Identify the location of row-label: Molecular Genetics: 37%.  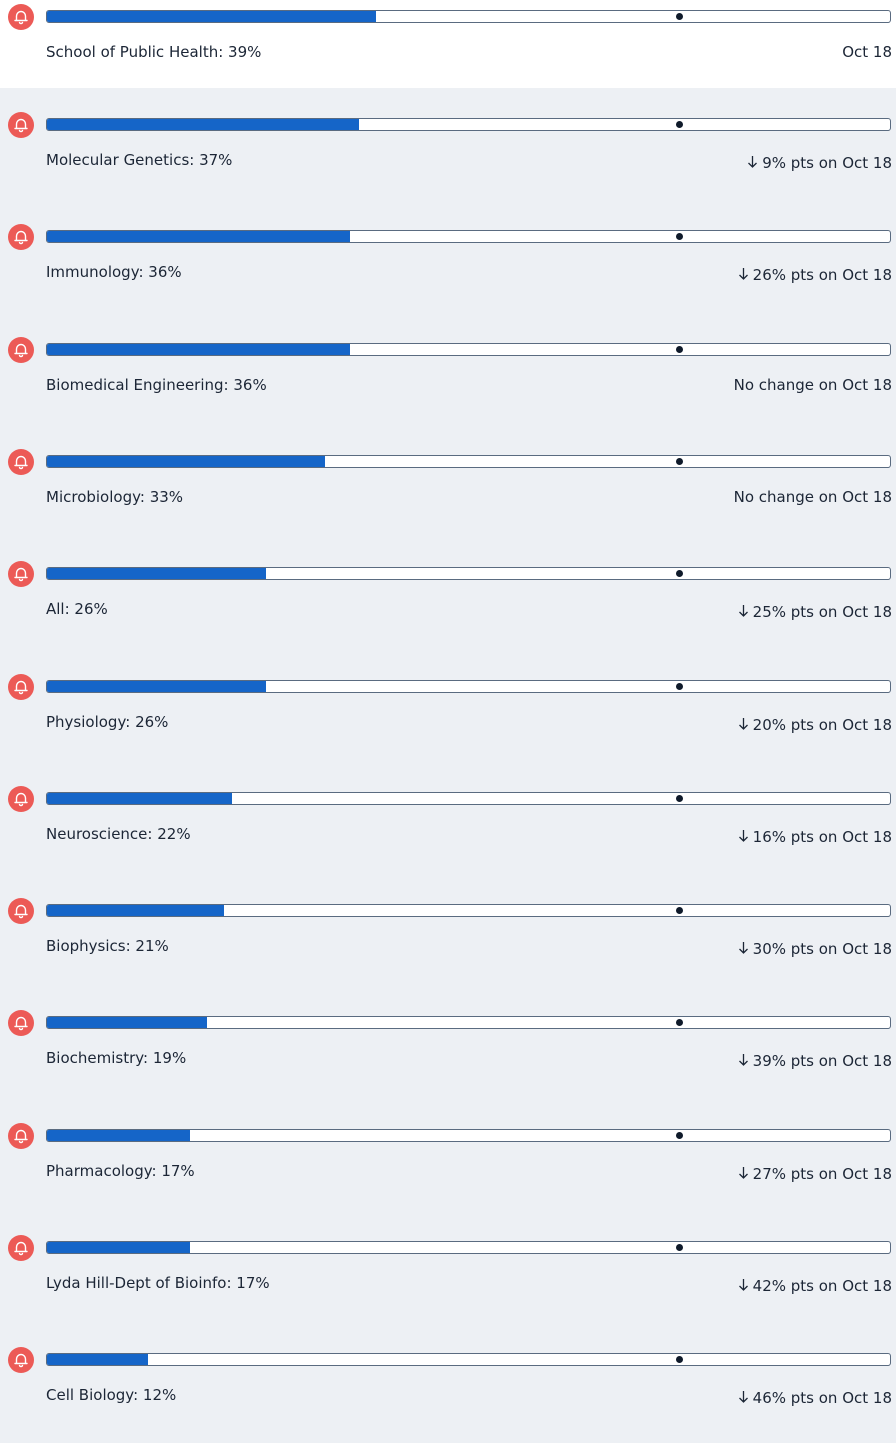
(139, 160).